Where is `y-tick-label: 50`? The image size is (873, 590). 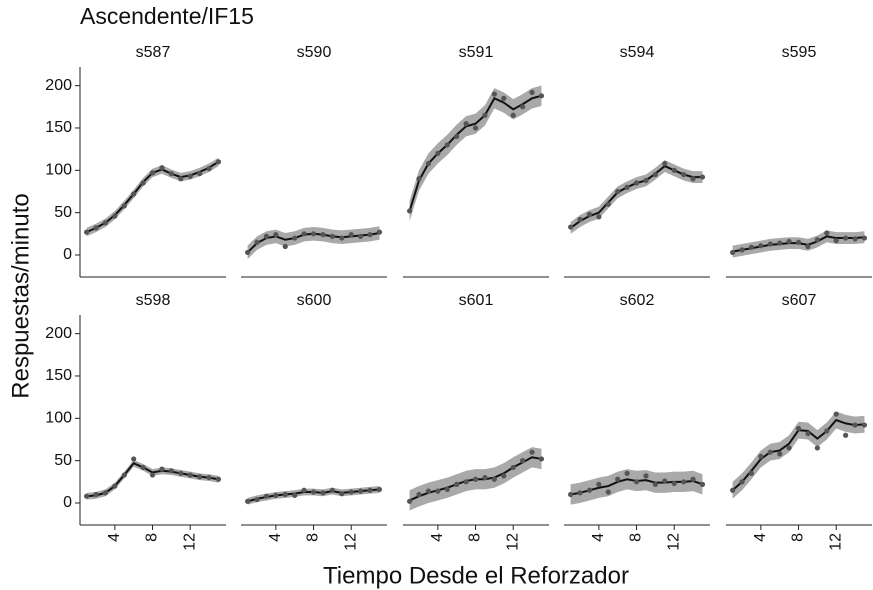
y-tick-label: 50 is located at coordinates (63, 460).